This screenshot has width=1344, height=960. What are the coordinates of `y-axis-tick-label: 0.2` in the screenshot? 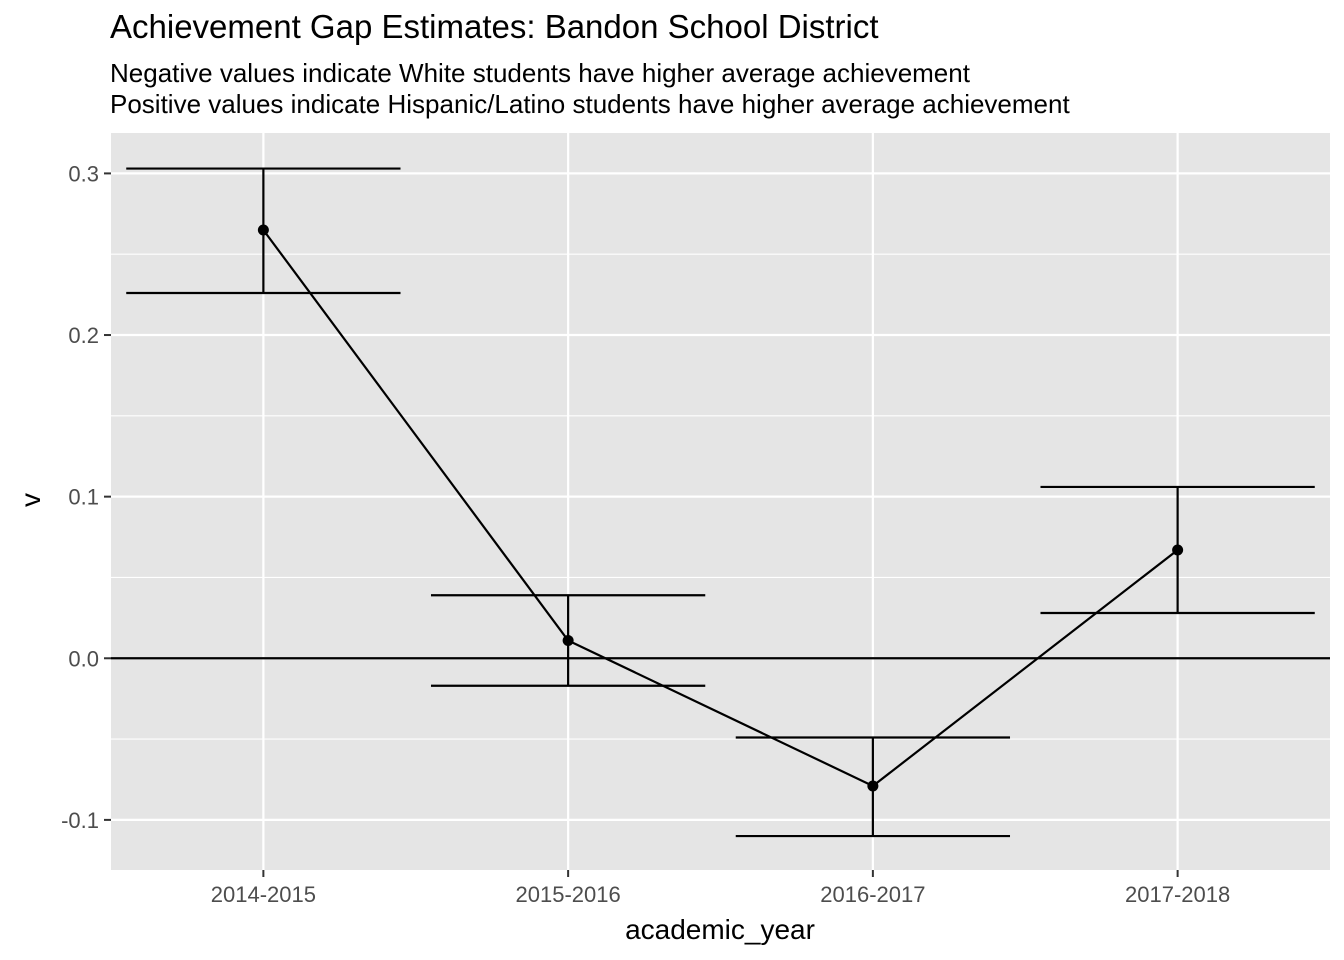 It's located at (83, 335).